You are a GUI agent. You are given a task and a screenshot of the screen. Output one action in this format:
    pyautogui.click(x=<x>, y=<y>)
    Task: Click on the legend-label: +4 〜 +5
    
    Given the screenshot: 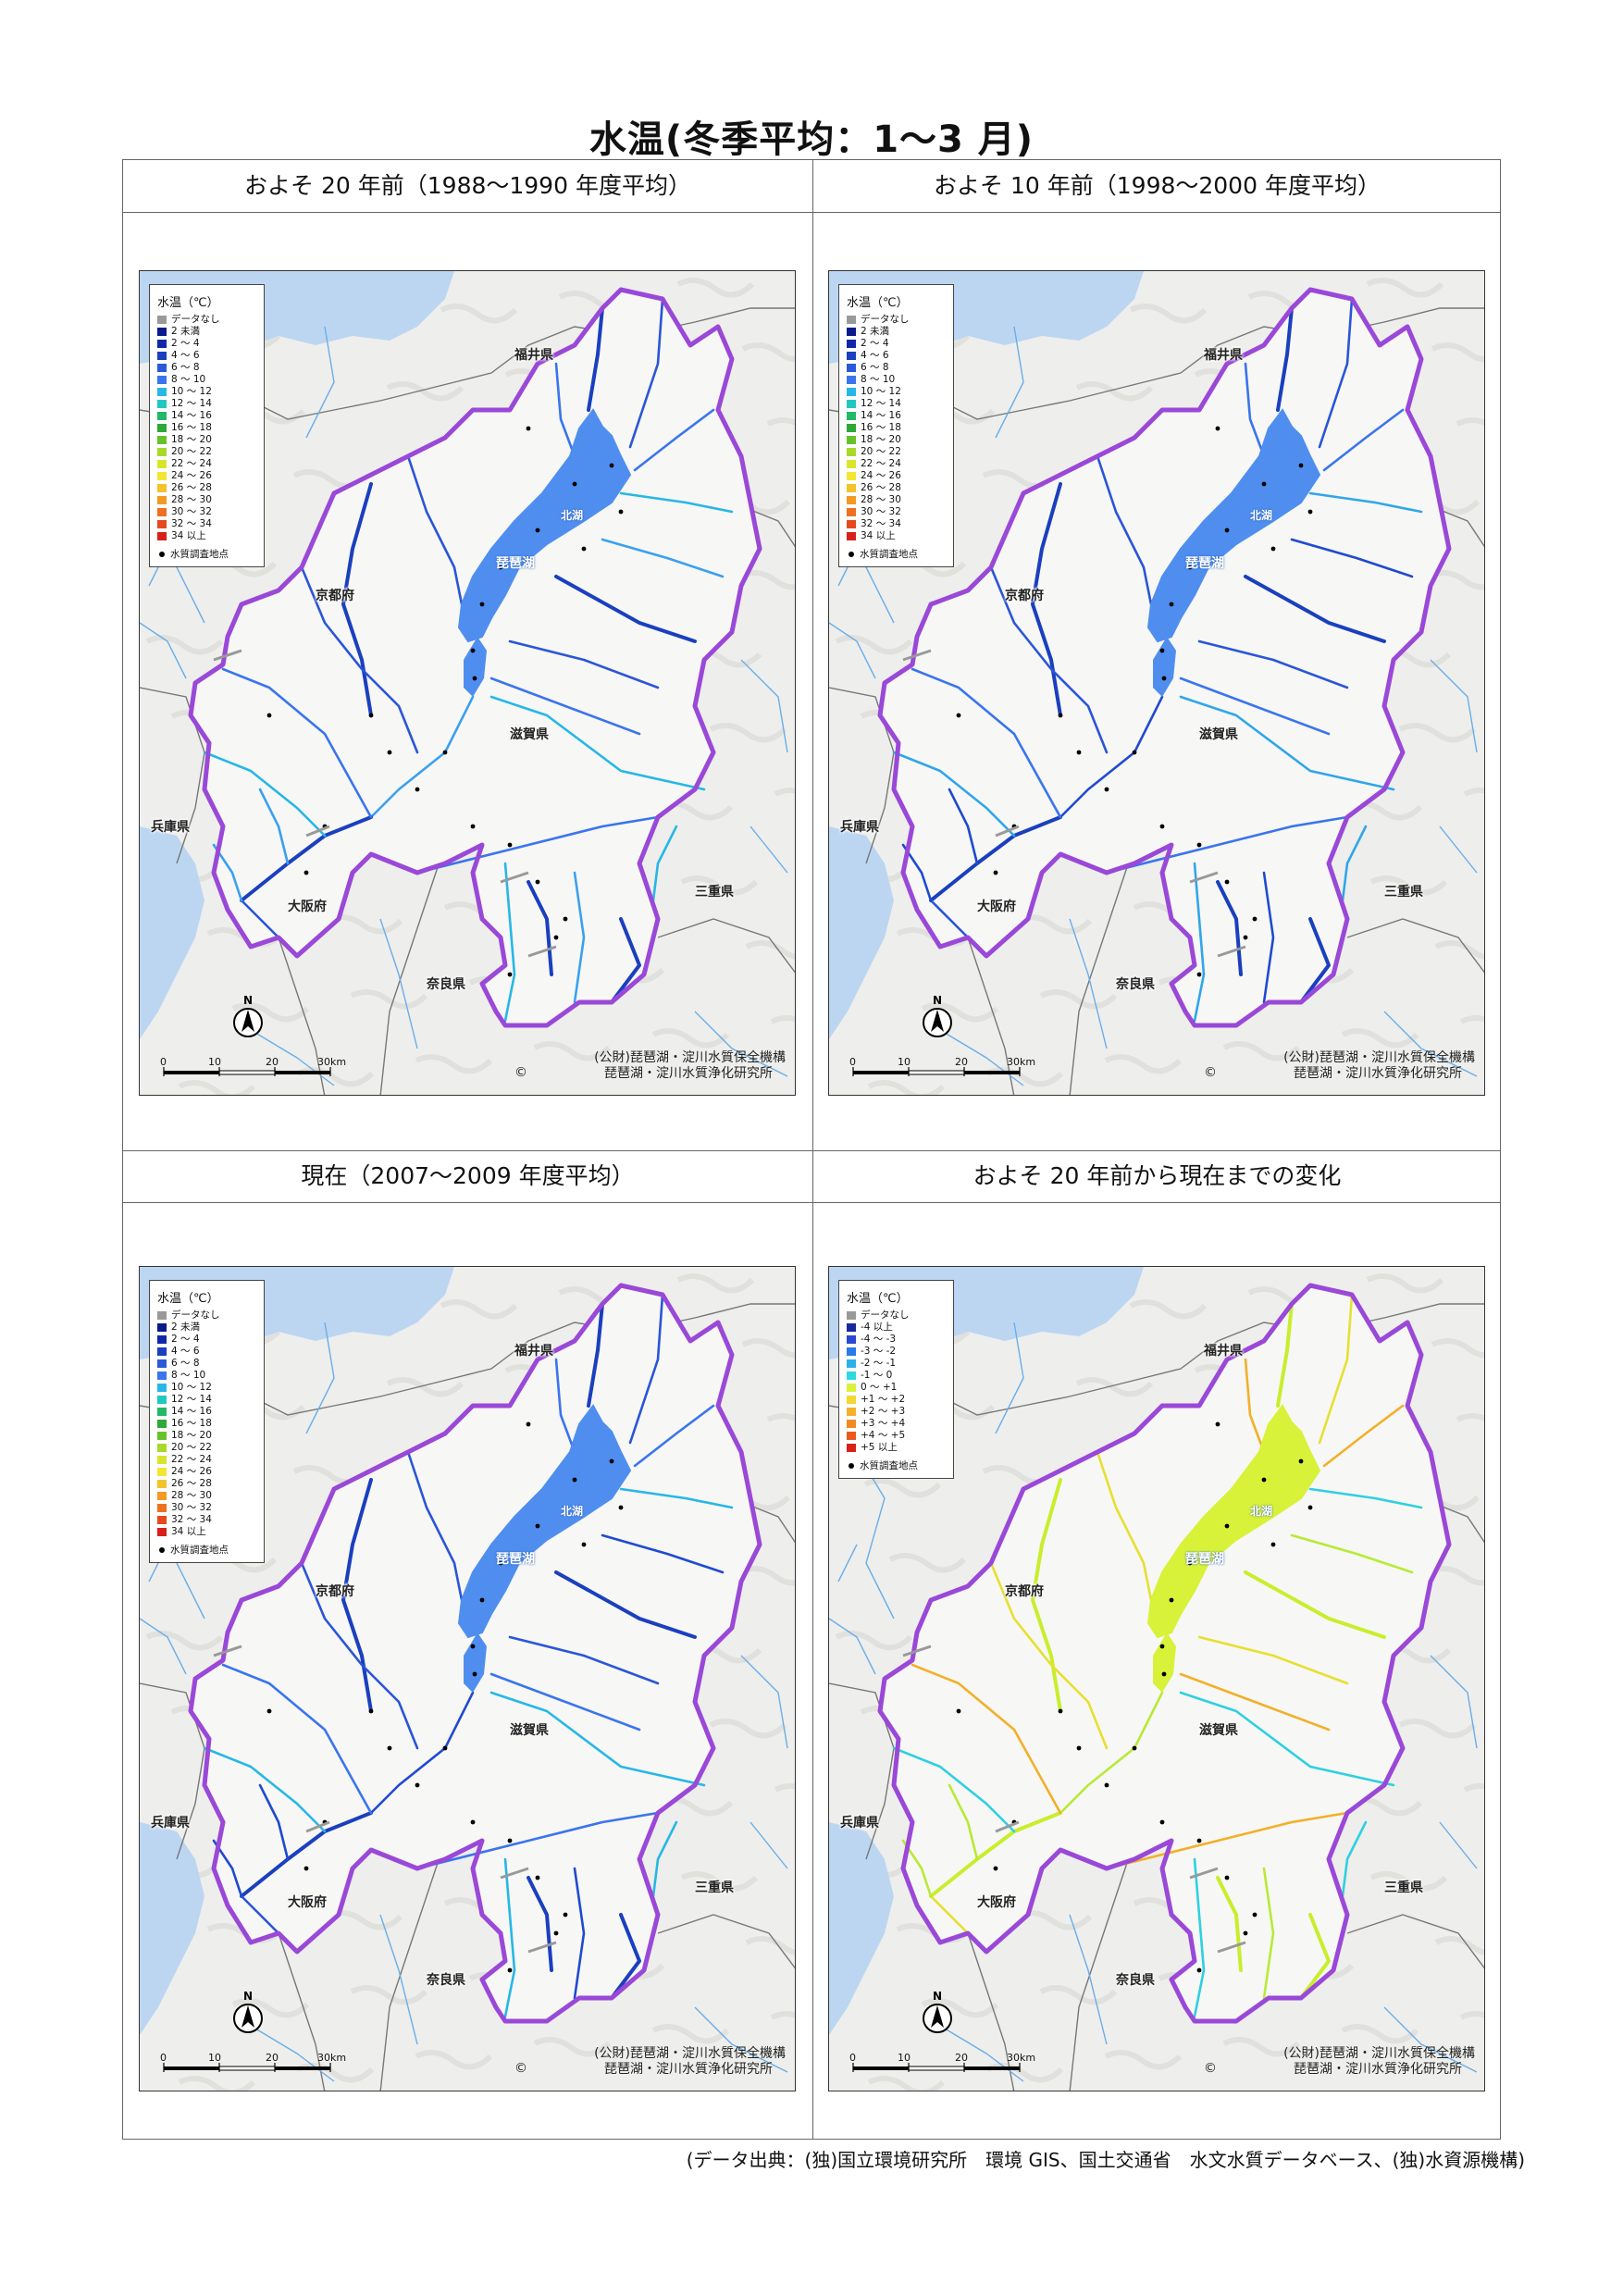 What is the action you would take?
    pyautogui.click(x=883, y=1436)
    